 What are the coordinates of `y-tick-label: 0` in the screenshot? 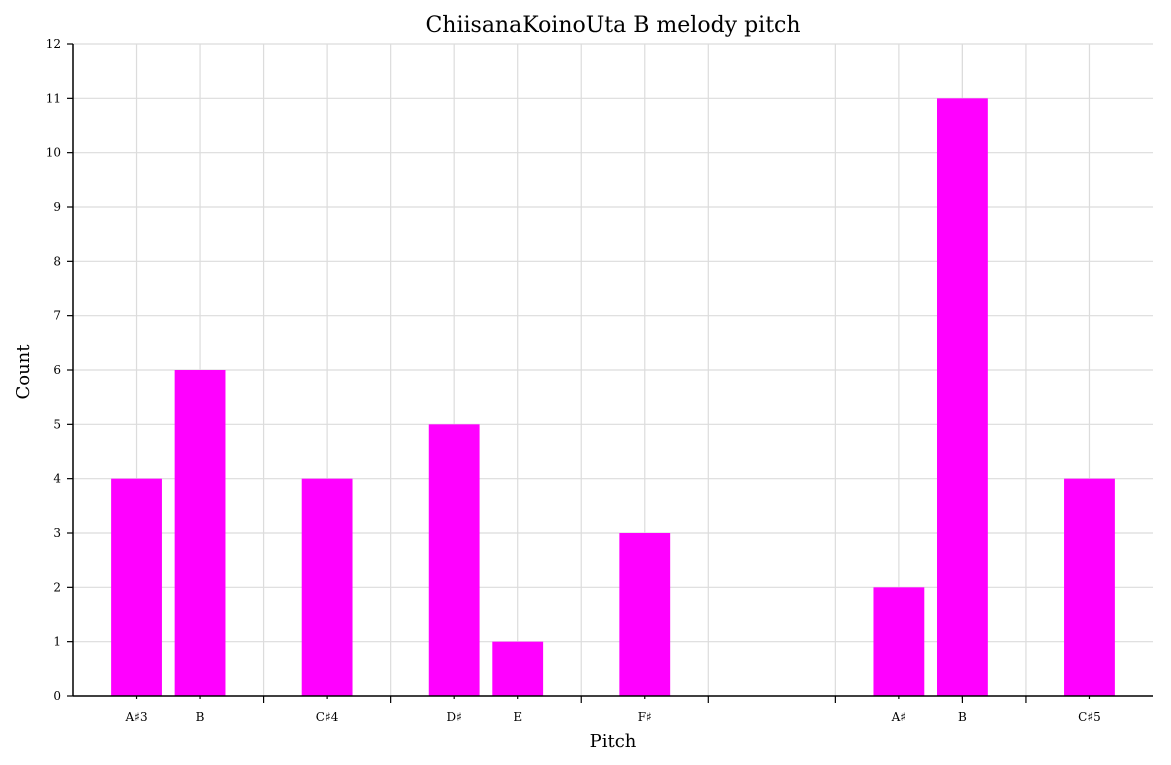 It's located at (57, 696).